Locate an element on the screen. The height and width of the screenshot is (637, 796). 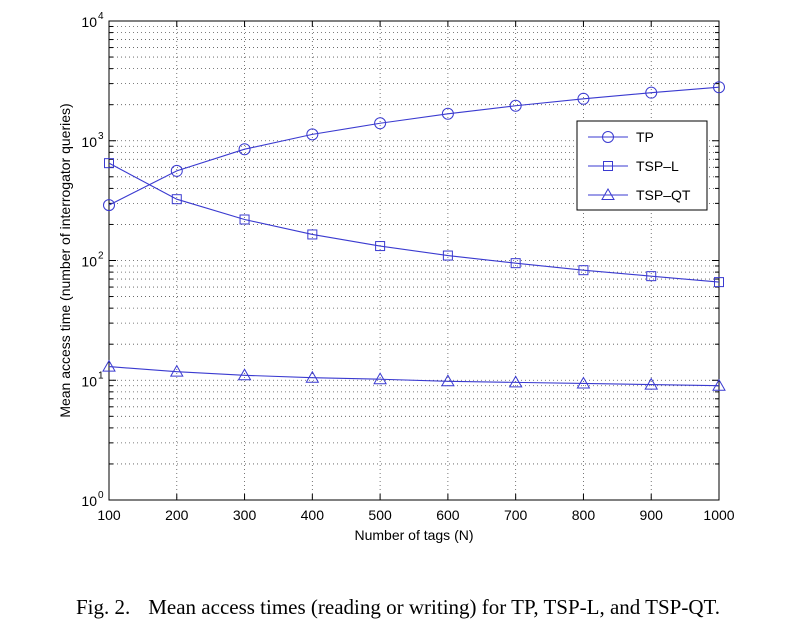
legend-label: TSP–L is located at coordinates (657, 166).